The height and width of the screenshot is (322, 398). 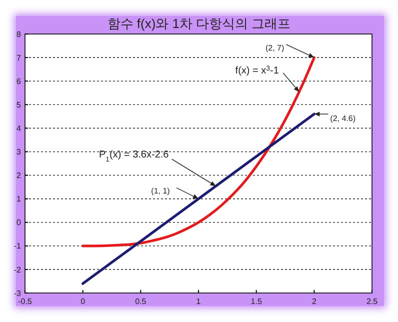 What do you see at coordinates (19, 81) in the screenshot?
I see `y-tick-label: 6` at bounding box center [19, 81].